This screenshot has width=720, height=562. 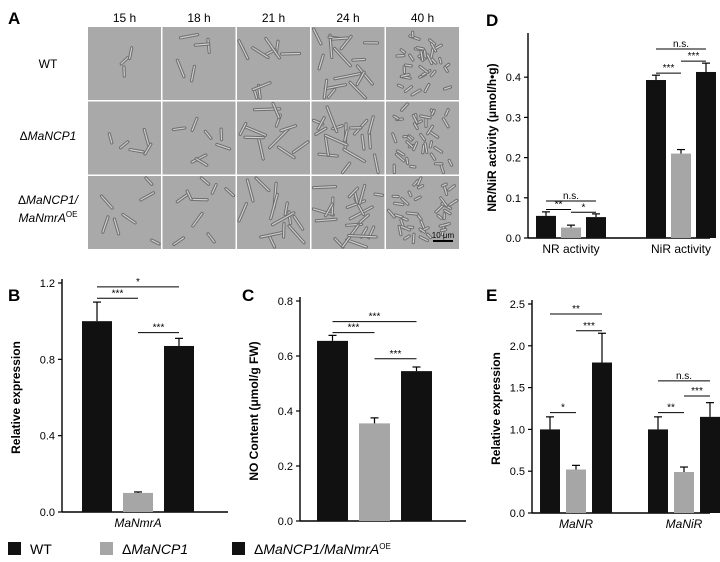 I want to click on y-tick-label: 0.4, so click(x=513, y=78).